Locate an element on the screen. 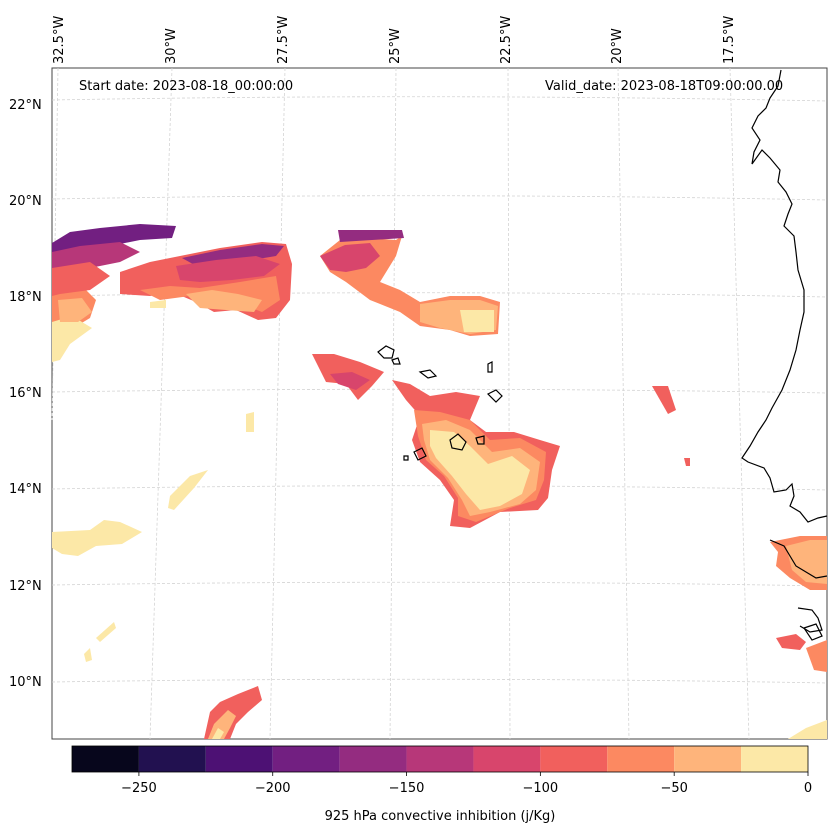  cin-region-cn-magenta is located at coordinates (228, 269).